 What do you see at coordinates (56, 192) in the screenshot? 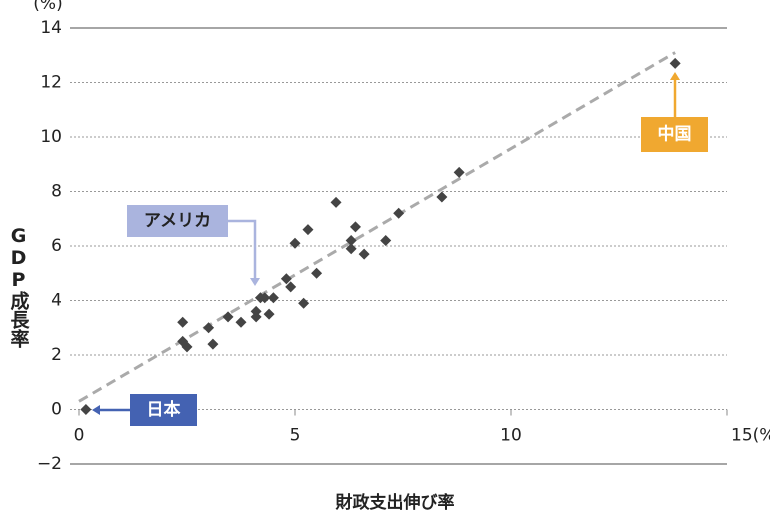
I see `y-tick-label: 8` at bounding box center [56, 192].